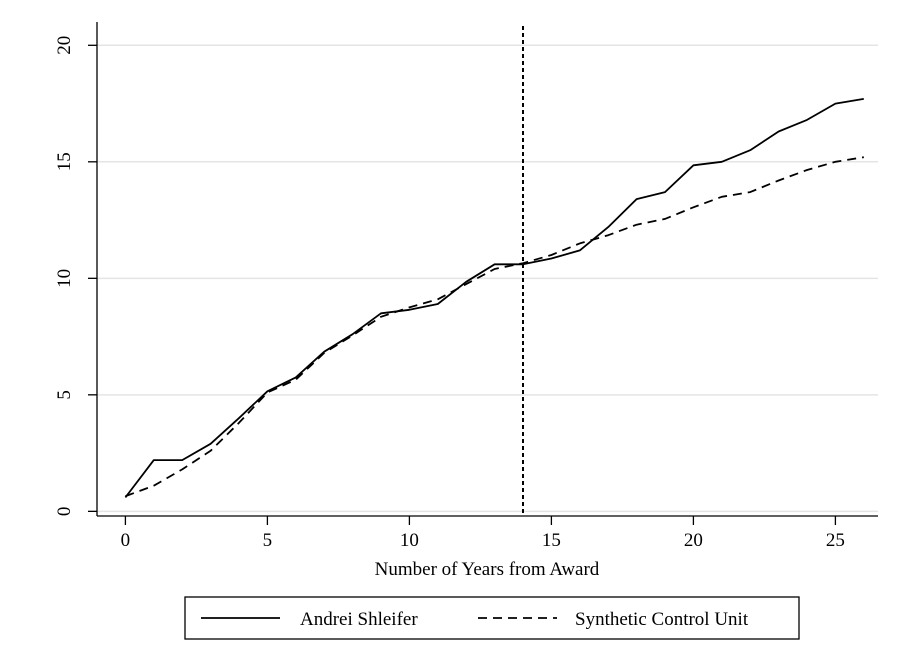 This screenshot has width=903, height=662. Describe the element at coordinates (409, 540) in the screenshot. I see `x-tick-label-2: 10` at that location.